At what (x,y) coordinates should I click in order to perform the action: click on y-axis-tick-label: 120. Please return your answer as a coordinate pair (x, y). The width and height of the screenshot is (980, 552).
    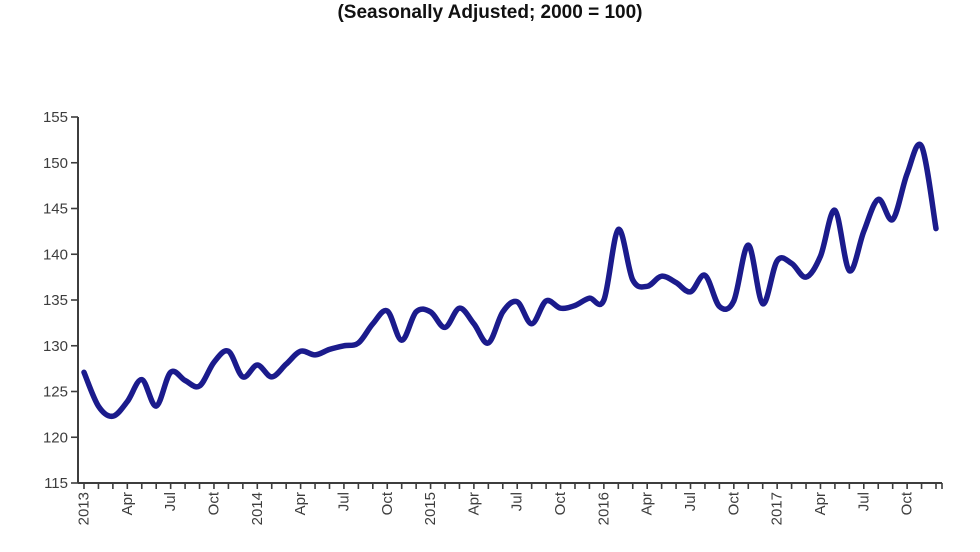
    Looking at the image, I should click on (55, 437).